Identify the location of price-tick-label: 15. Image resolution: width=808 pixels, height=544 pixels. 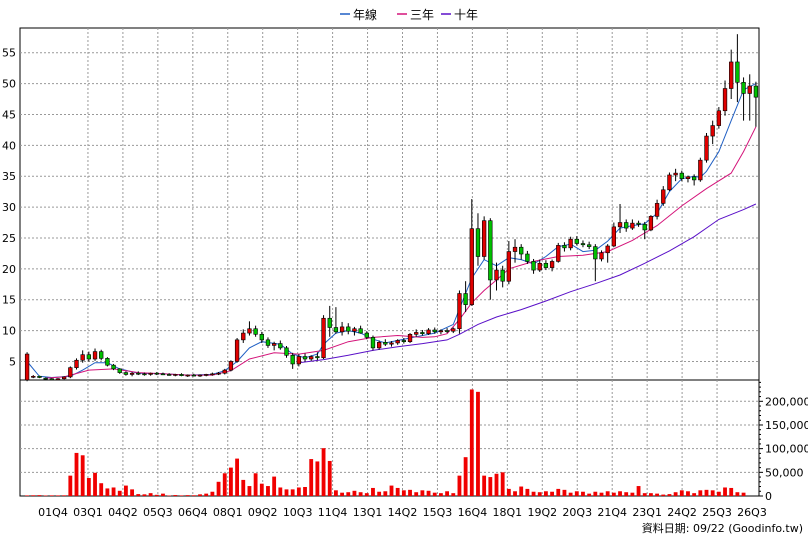
(9, 300).